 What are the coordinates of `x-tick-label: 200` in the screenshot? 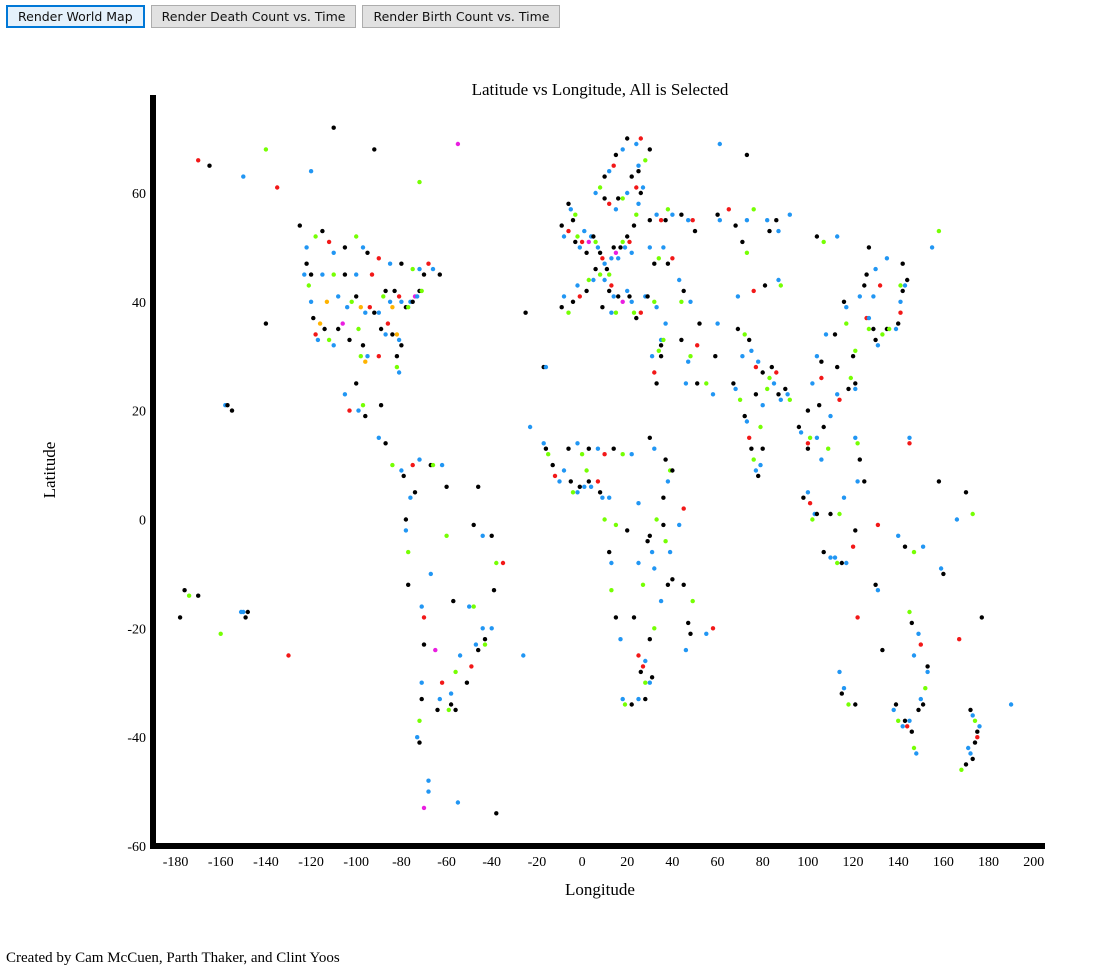 It's located at (1033, 862).